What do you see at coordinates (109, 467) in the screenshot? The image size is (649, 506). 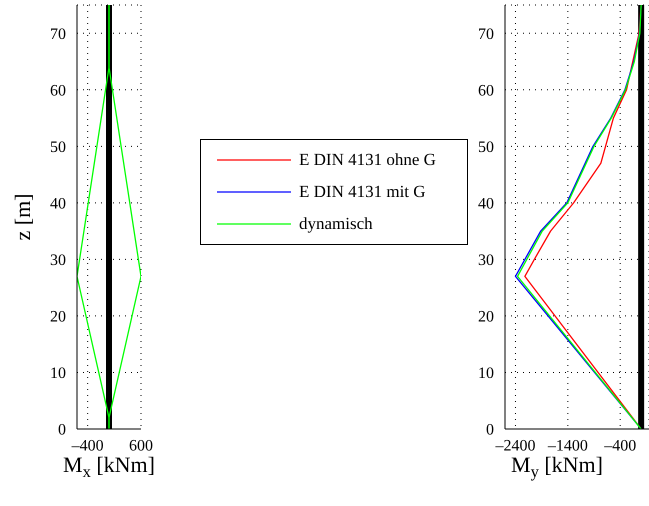 I see `x-axis-title: M$_{x}$ [kNm]` at bounding box center [109, 467].